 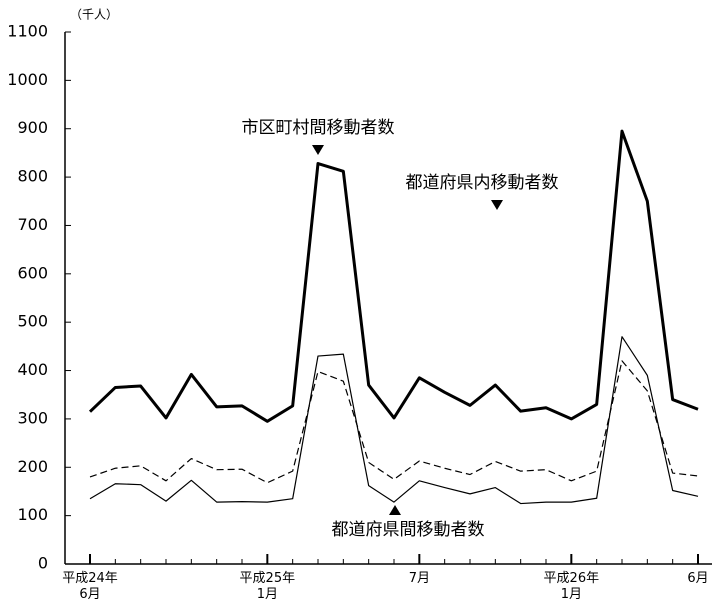 I want to click on series-annotation: 都道府県内移動者数, so click(x=482, y=183).